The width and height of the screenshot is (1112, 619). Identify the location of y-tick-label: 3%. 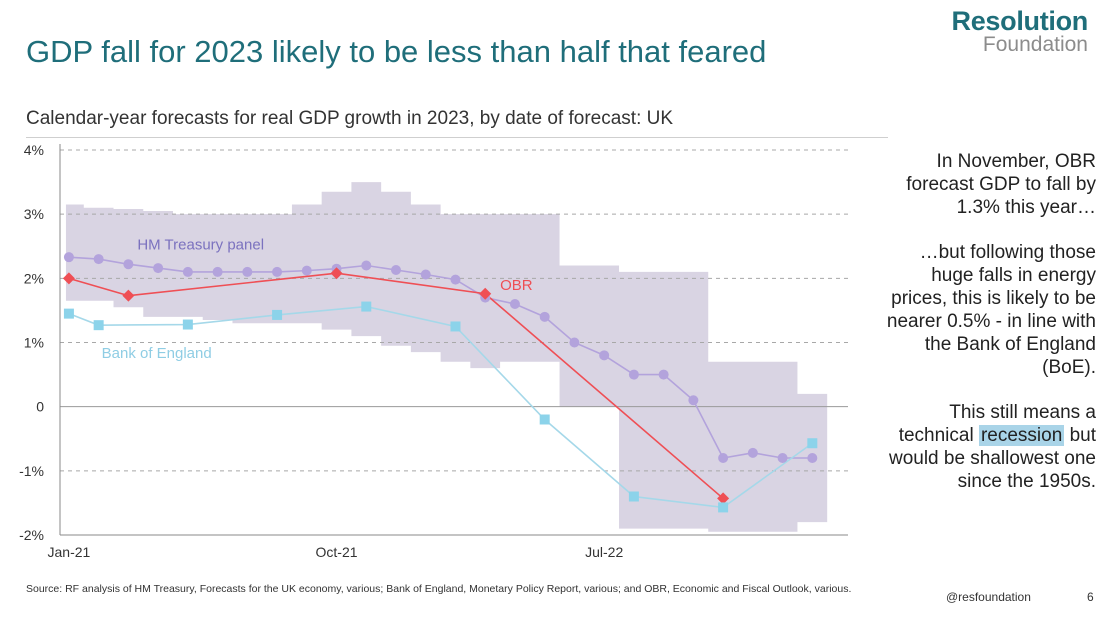
(34, 214).